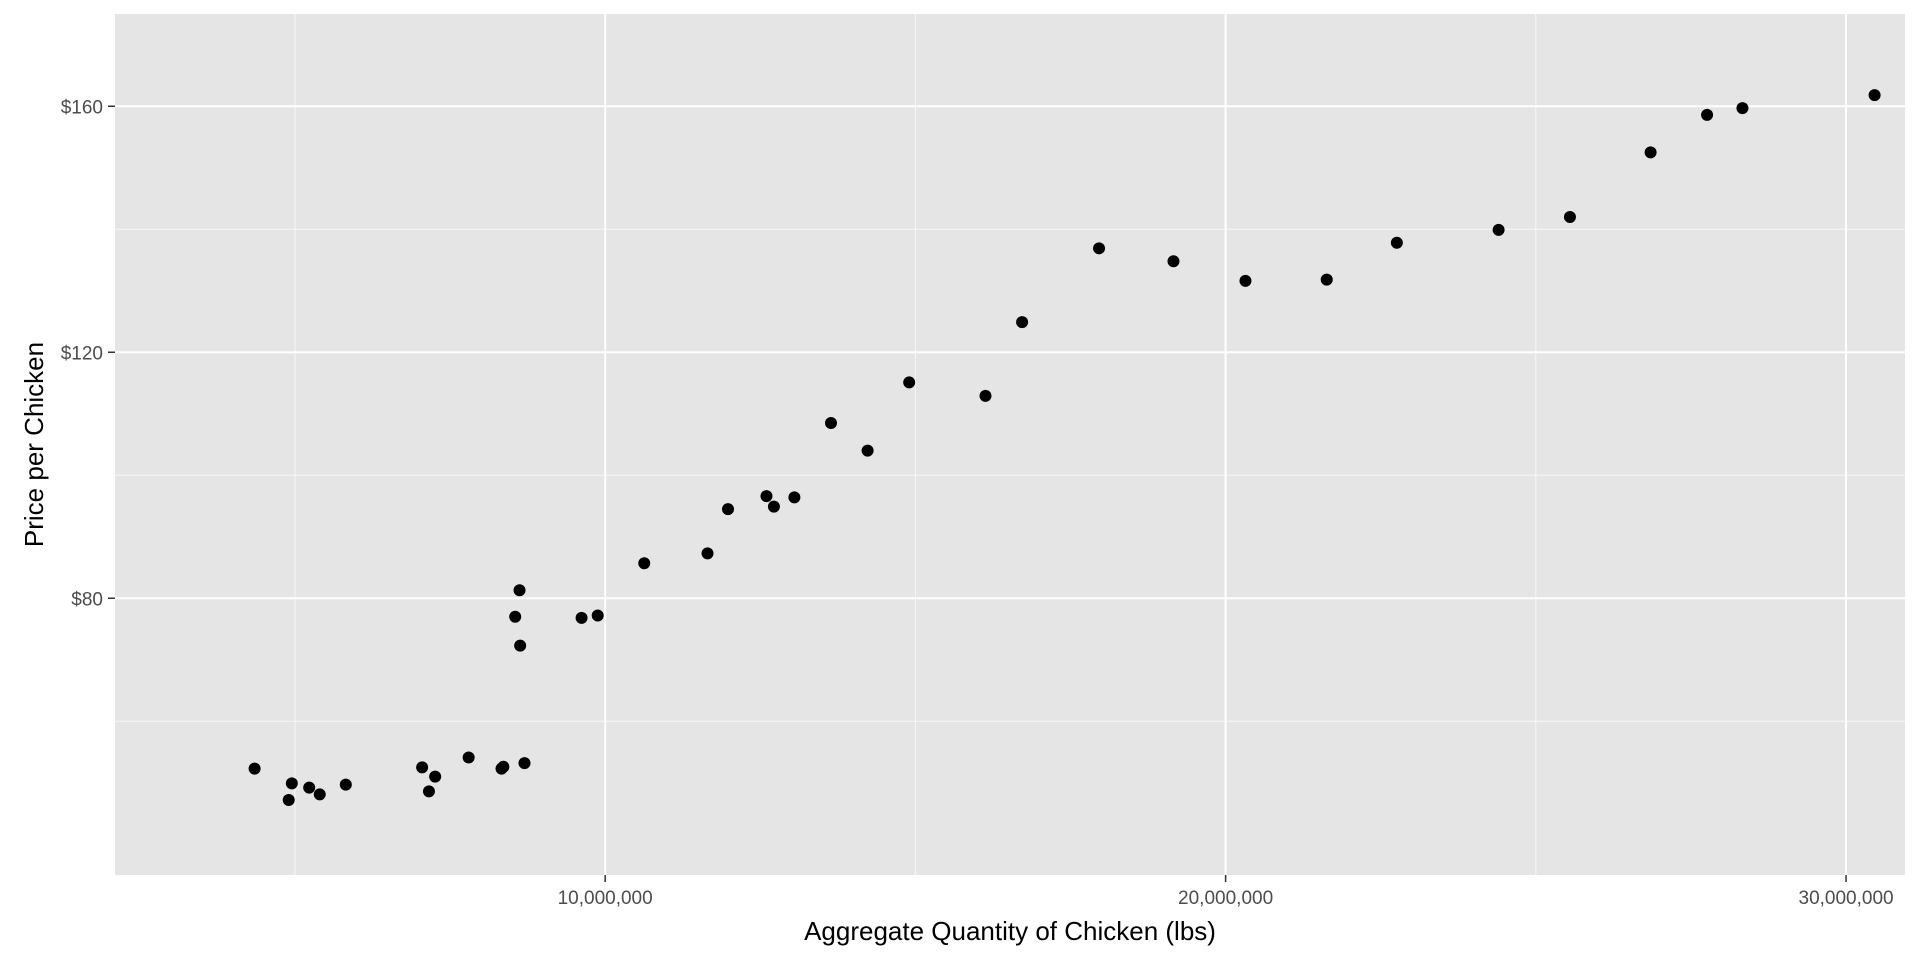  I want to click on x-tick-label: 20,000,000, so click(1225, 898).